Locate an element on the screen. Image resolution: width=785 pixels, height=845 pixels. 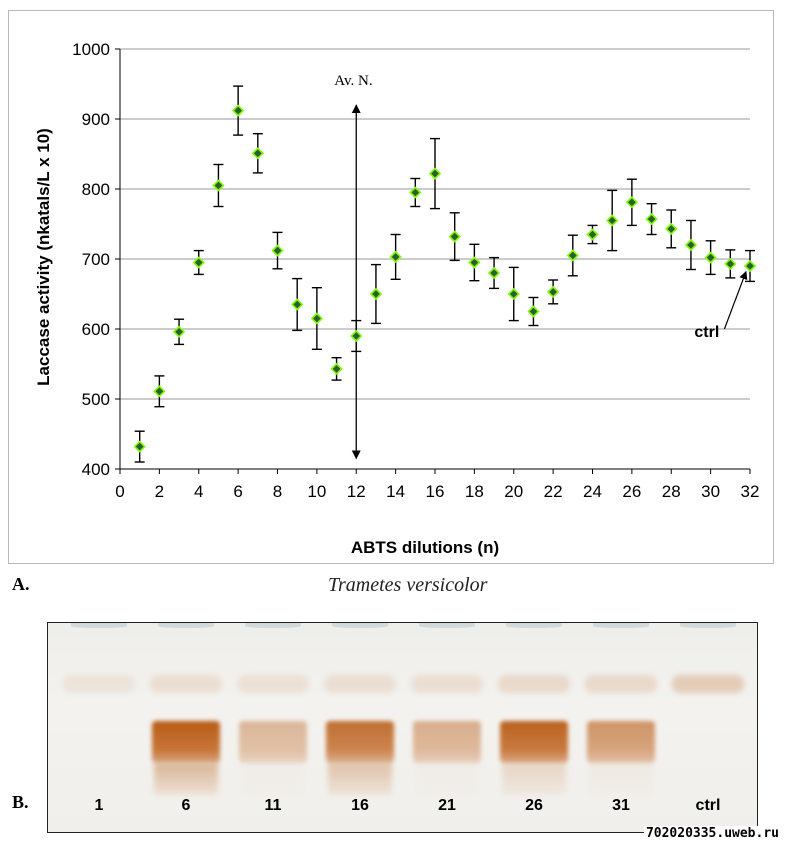
x-tick-label: 8 is located at coordinates (277, 491).